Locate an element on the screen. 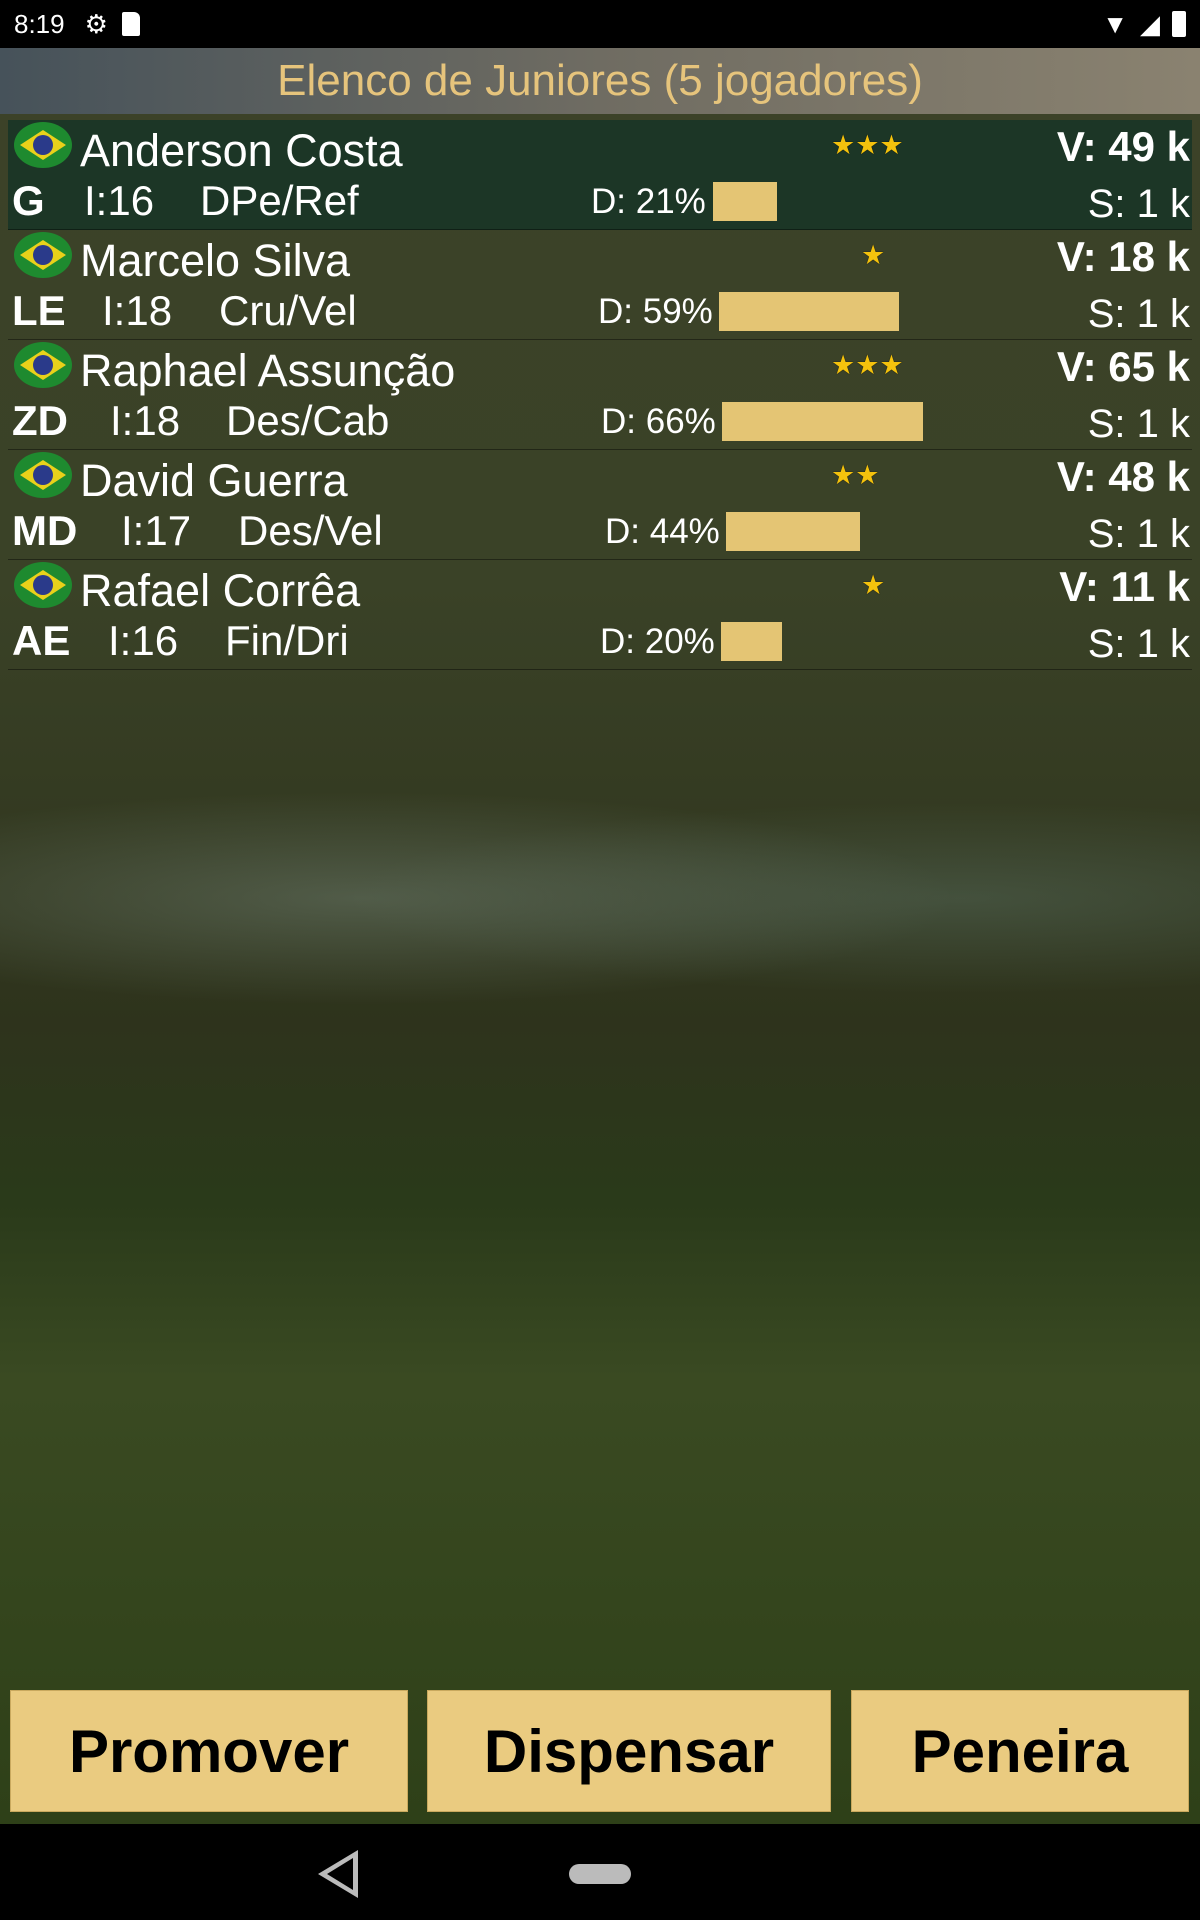 The image size is (1200, 1920). back-icon is located at coordinates (338, 1874).